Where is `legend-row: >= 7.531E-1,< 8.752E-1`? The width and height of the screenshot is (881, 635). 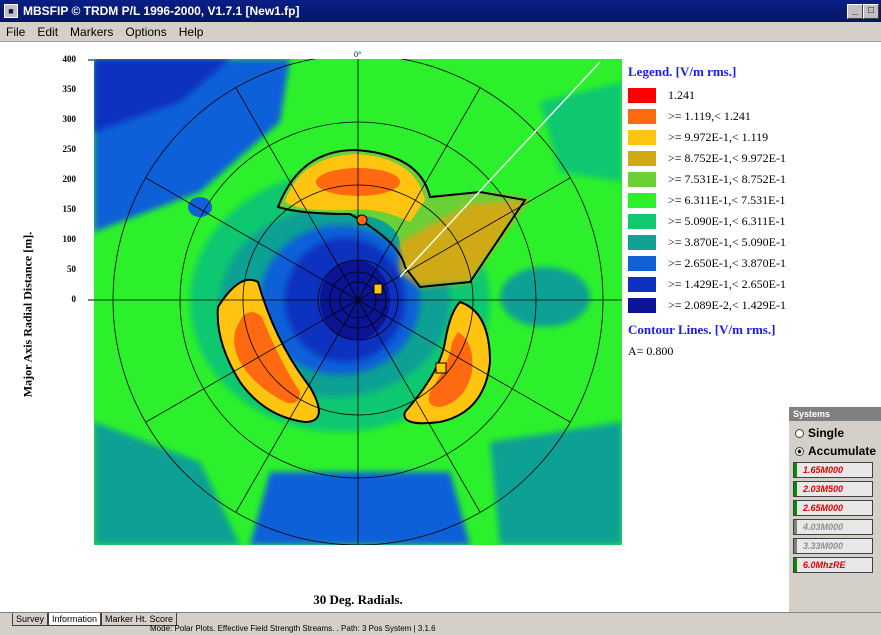
legend-row: >= 7.531E-1,< 8.752E-1 is located at coordinates (718, 179).